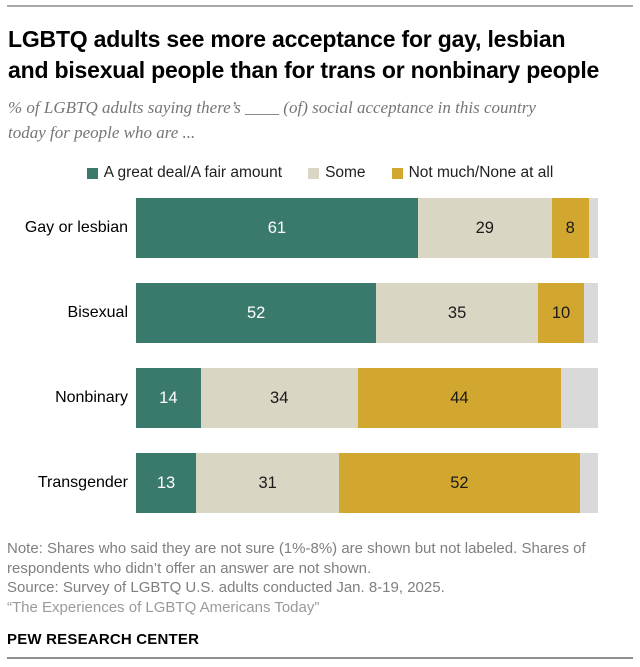 The height and width of the screenshot is (667, 640). I want to click on bar-track: 13 31 52, so click(367, 483).